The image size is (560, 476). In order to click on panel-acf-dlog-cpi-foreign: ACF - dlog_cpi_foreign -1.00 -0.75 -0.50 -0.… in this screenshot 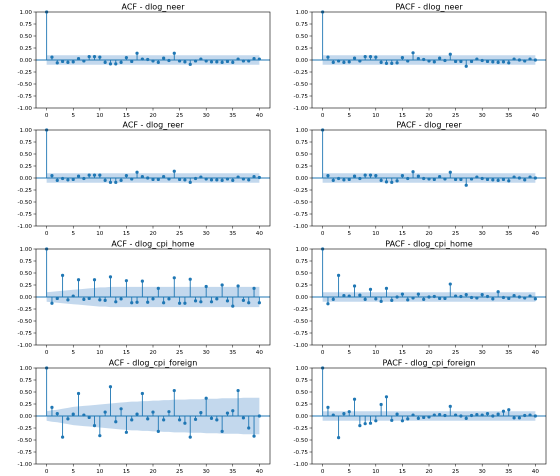, I will do `click(144, 417)`.